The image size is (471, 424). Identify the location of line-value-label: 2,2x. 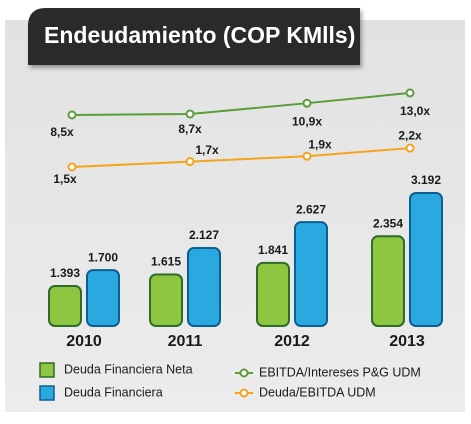
(410, 135).